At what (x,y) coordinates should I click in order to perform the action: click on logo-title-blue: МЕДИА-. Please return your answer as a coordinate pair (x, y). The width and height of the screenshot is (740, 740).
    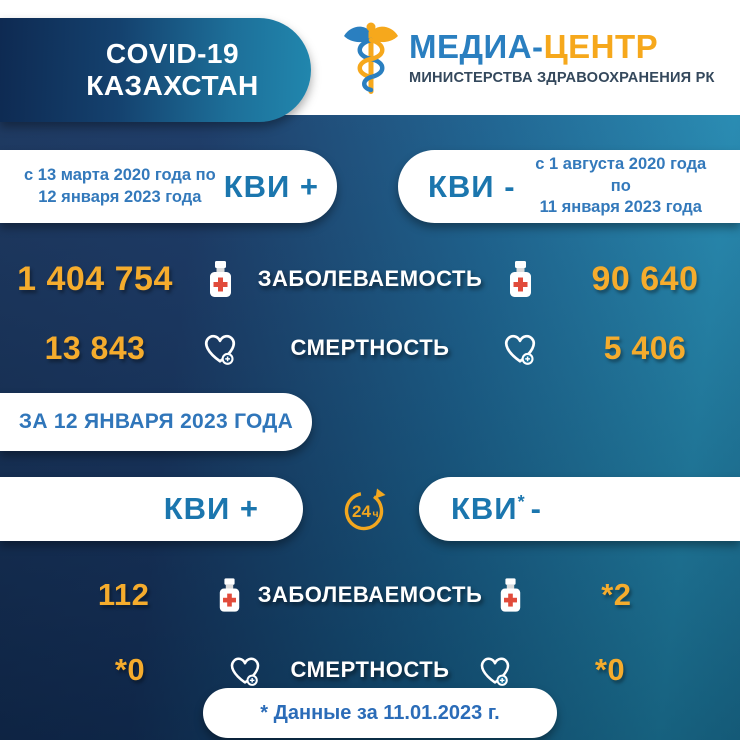
    Looking at the image, I should click on (476, 46).